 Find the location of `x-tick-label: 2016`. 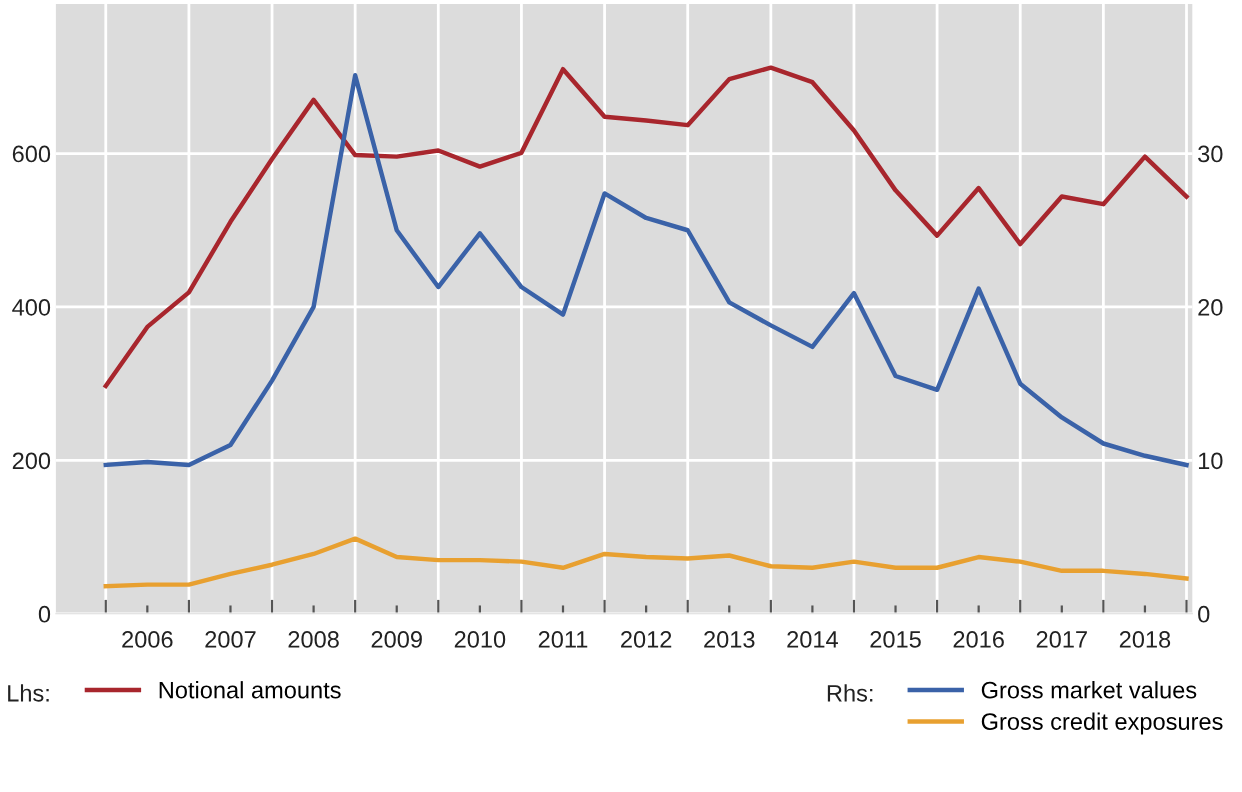

x-tick-label: 2016 is located at coordinates (978, 639).